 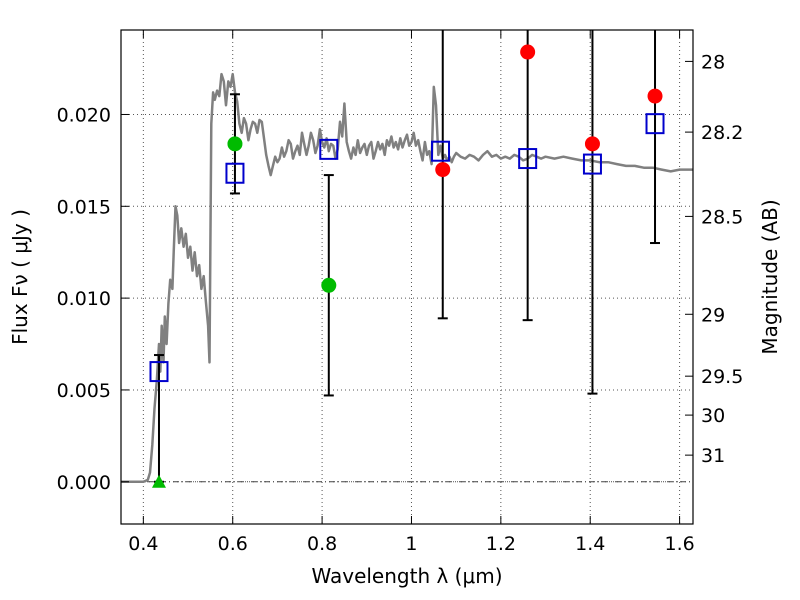 I want to click on right-tick-label: 28, so click(x=713, y=62).